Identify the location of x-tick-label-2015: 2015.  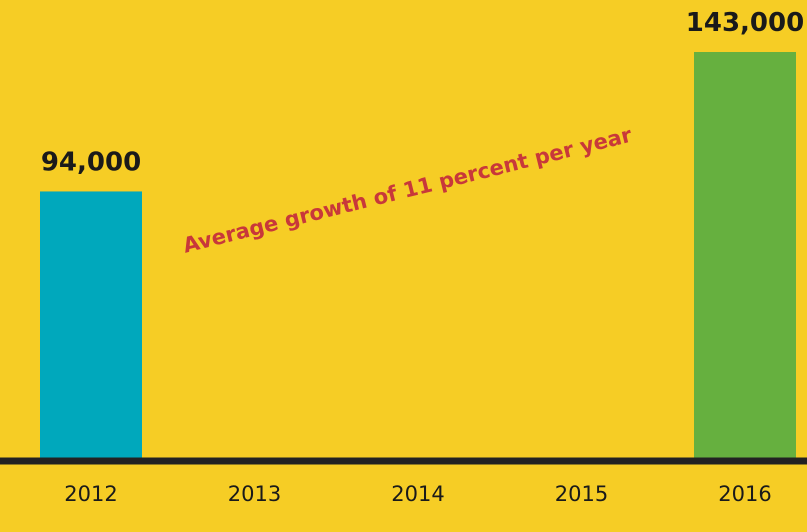
(581, 494).